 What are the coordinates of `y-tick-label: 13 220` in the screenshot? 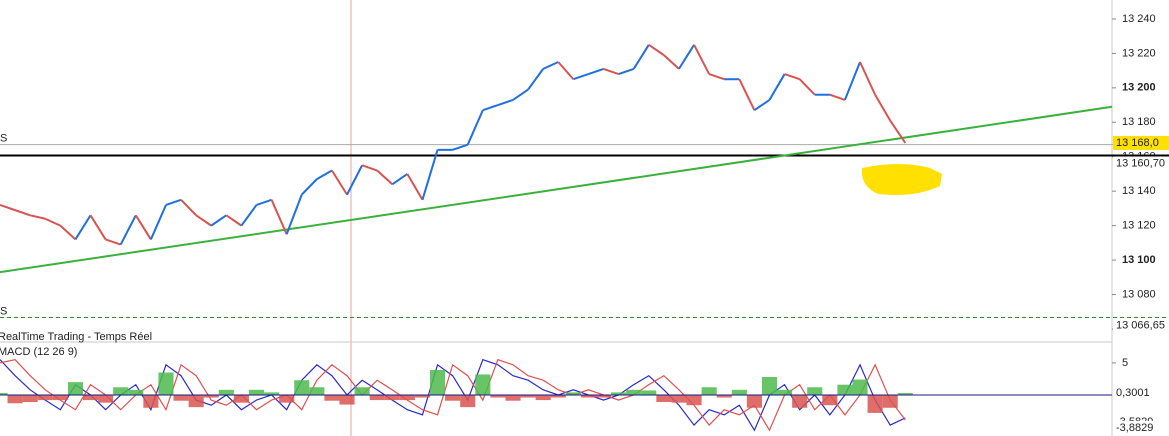 It's located at (1139, 53).